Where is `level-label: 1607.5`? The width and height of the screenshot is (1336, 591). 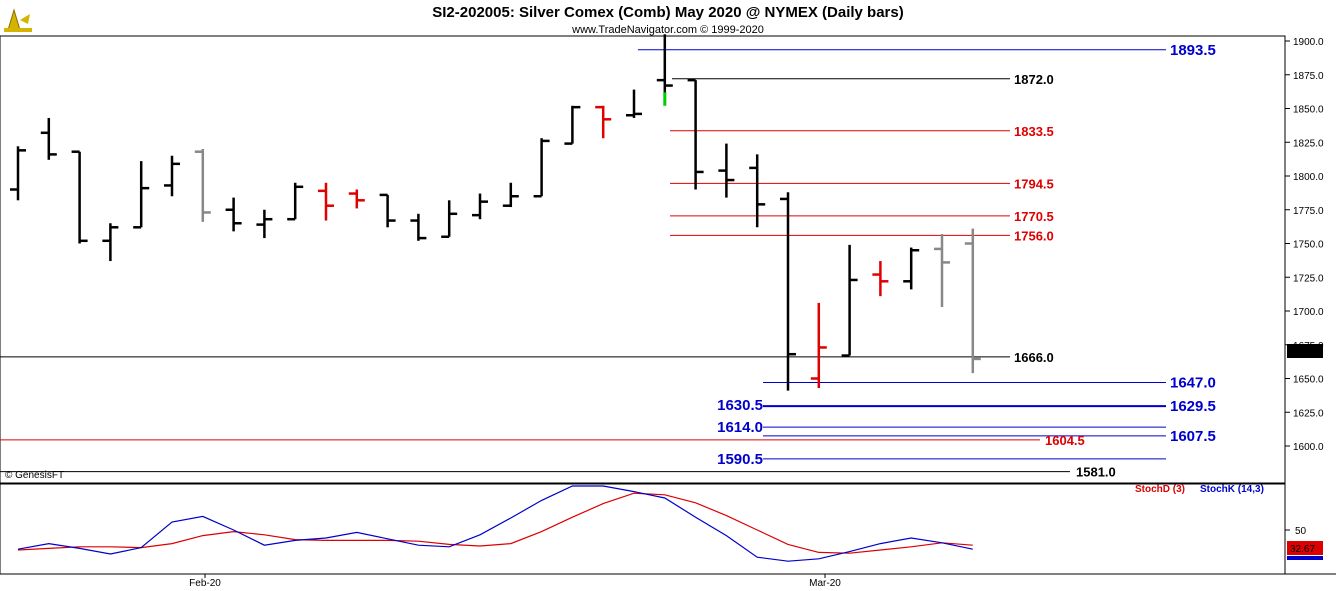
level-label: 1607.5 is located at coordinates (1193, 436).